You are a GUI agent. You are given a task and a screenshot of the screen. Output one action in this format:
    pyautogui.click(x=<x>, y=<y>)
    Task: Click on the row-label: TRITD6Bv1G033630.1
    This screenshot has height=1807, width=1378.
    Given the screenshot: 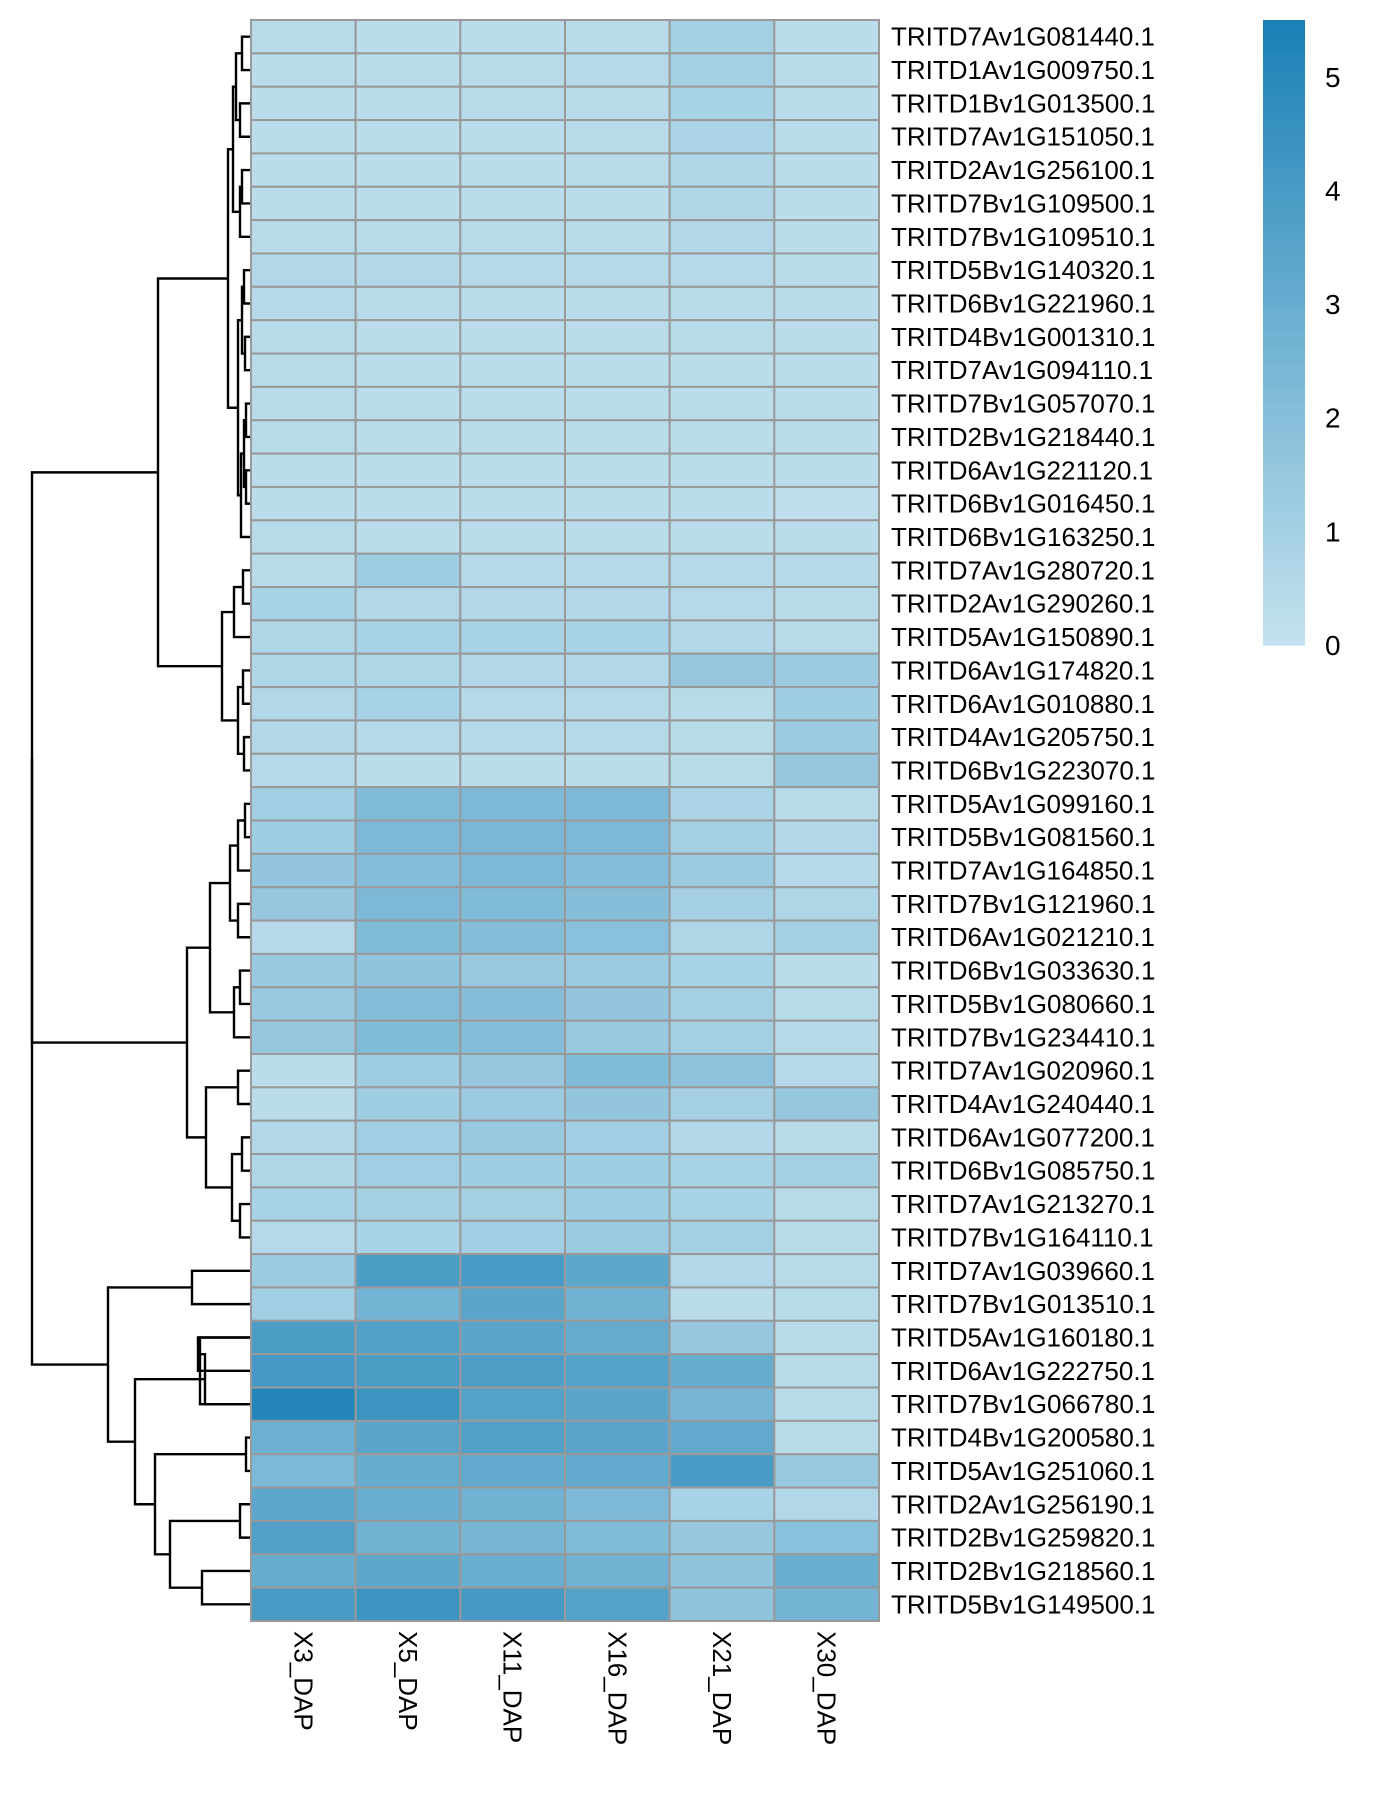 What is the action you would take?
    pyautogui.click(x=1023, y=971)
    